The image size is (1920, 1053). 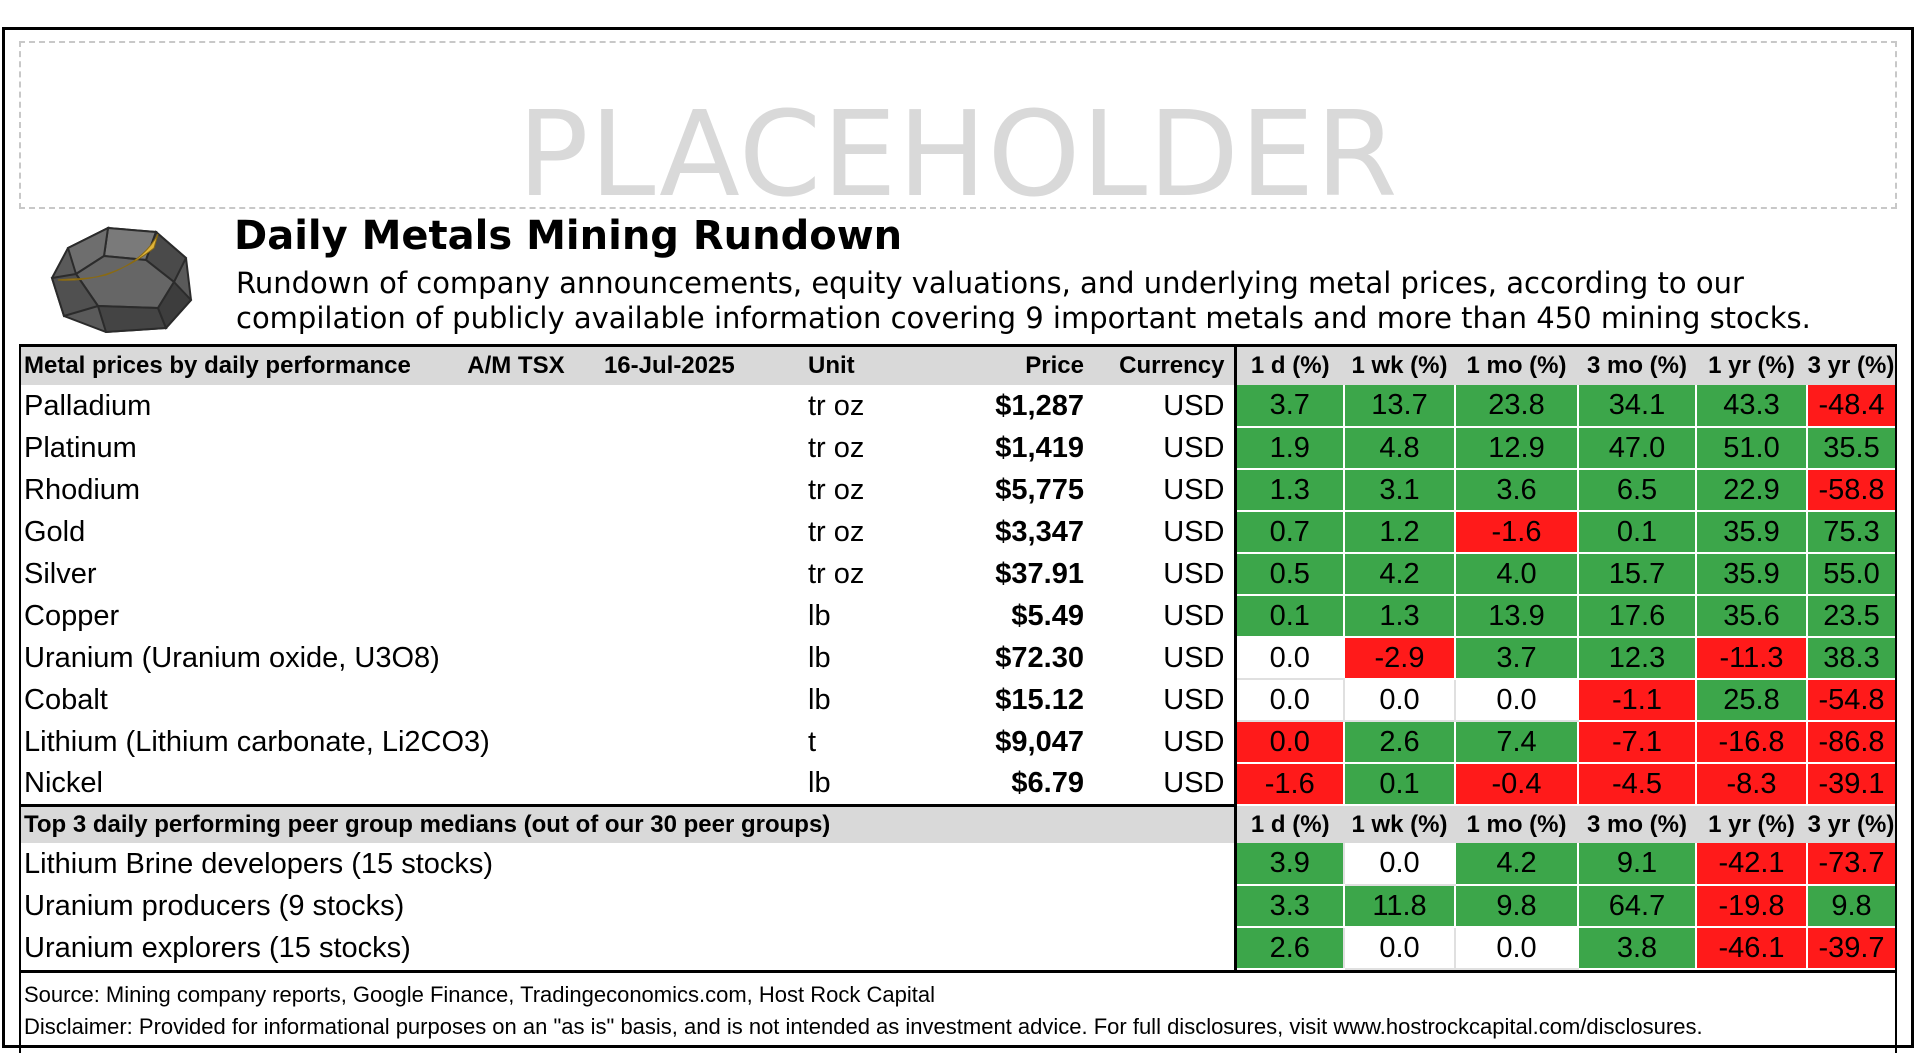 I want to click on peer-perf-3mo: 9.1, so click(x=1636, y=864).